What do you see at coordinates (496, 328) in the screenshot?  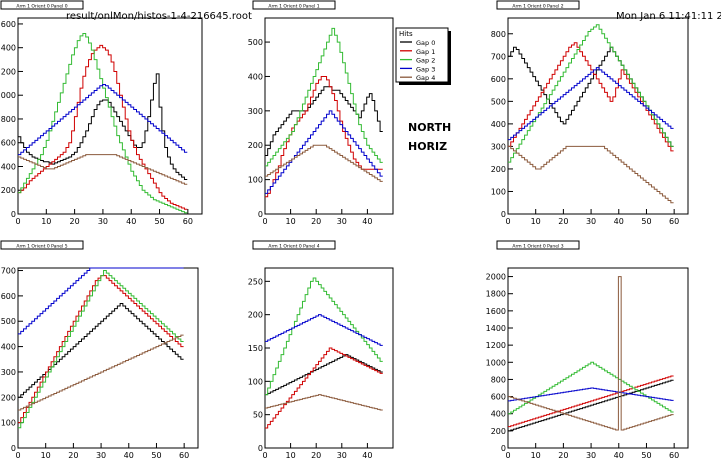 I see `y-tick-label: 1400` at bounding box center [496, 328].